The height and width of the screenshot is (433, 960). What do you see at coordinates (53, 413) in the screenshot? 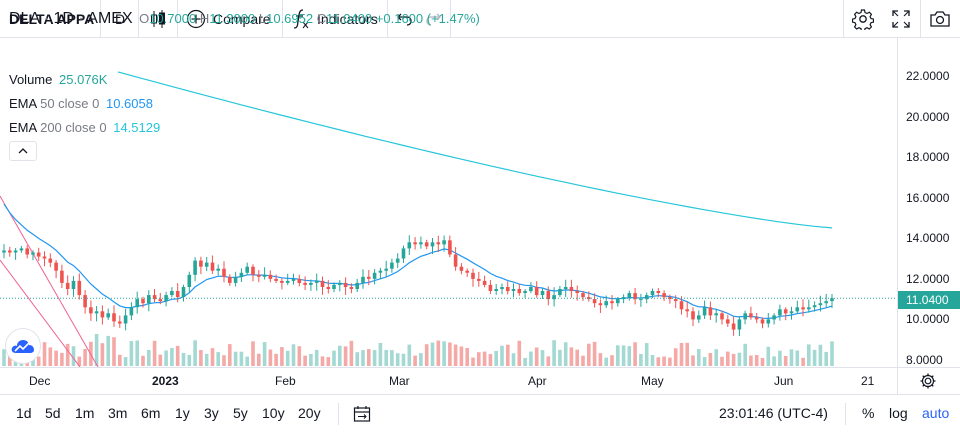
I see `range-5d: 5d` at bounding box center [53, 413].